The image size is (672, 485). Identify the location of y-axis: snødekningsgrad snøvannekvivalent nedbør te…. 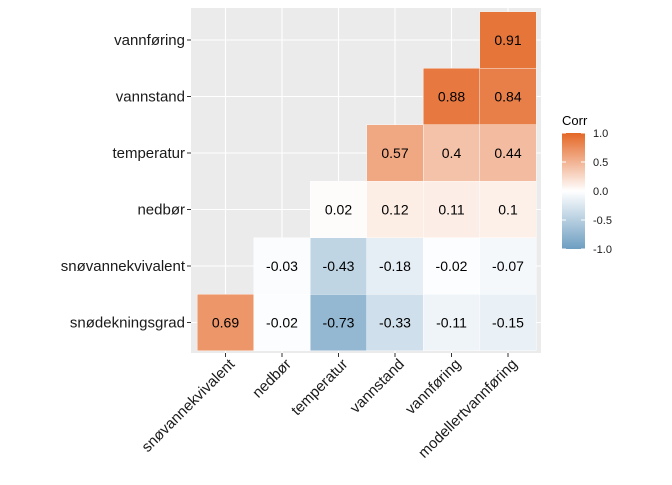
(126, 182).